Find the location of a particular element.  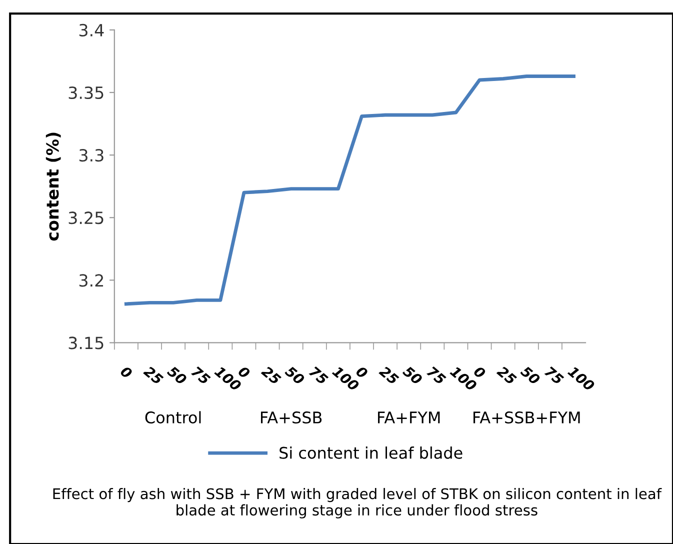

y-tick-label: 3.3 is located at coordinates (91, 155).